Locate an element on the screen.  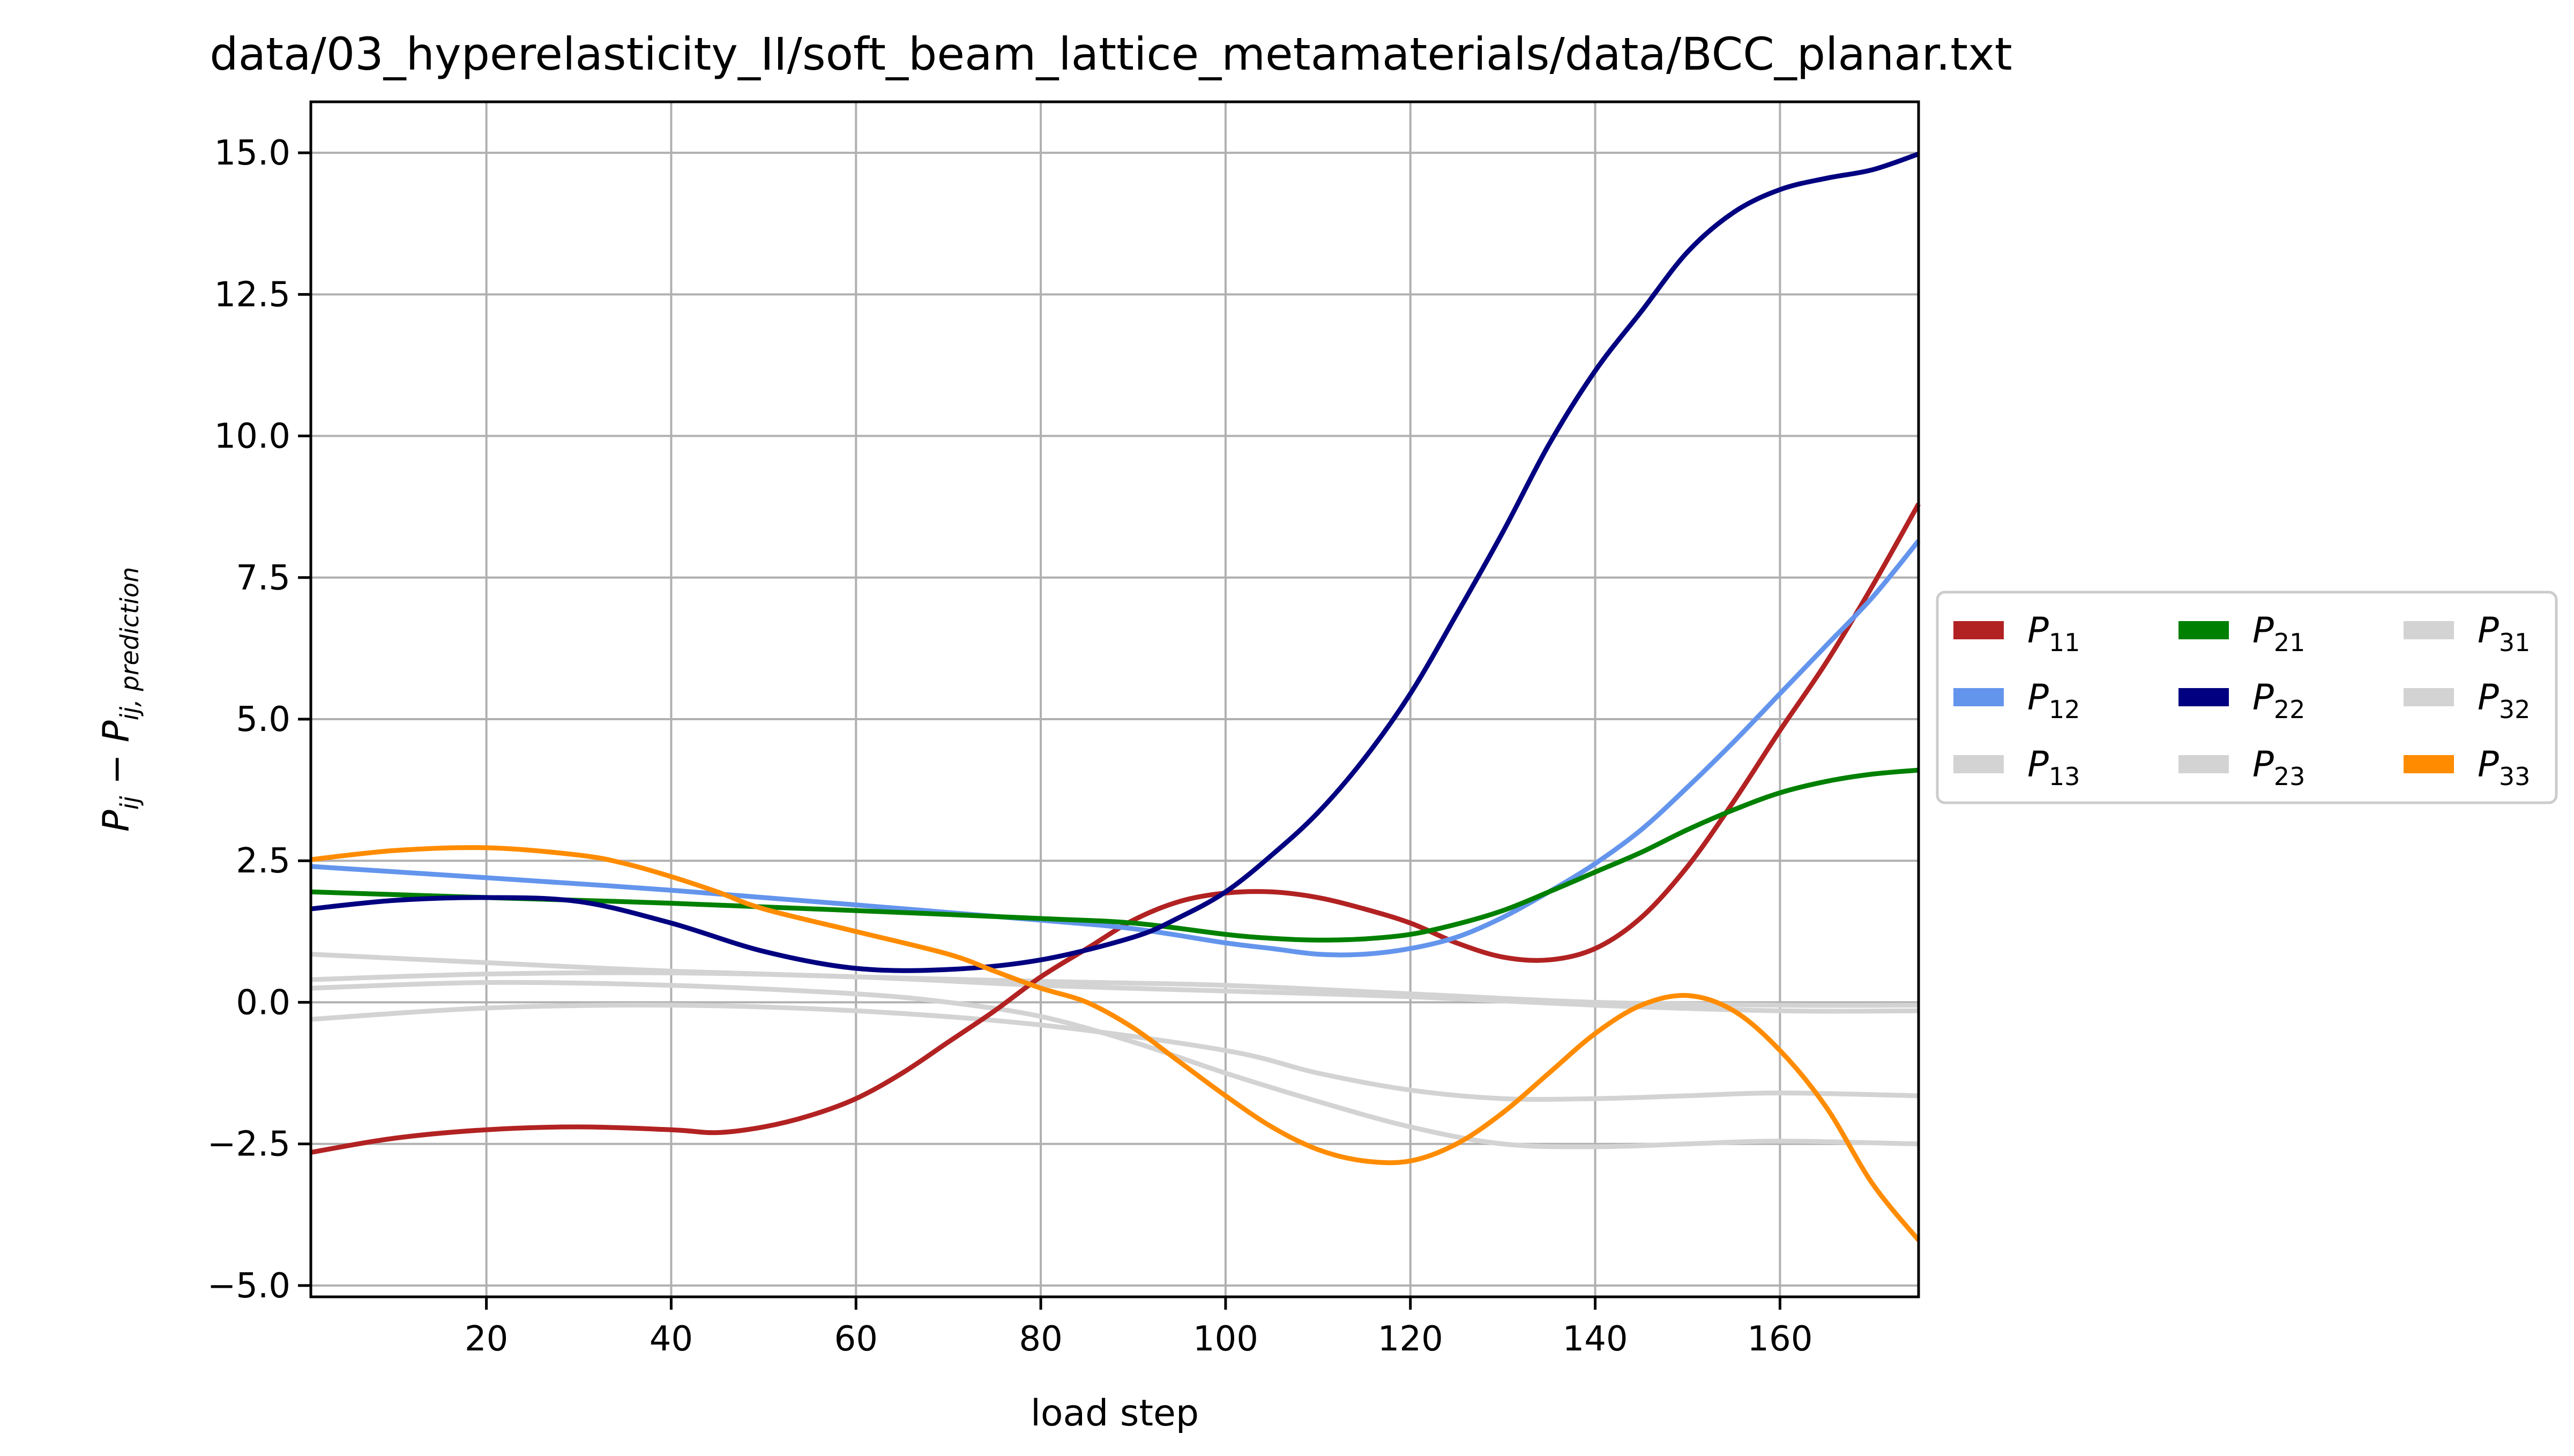
y-tick-label: 10.0 is located at coordinates (252, 437).